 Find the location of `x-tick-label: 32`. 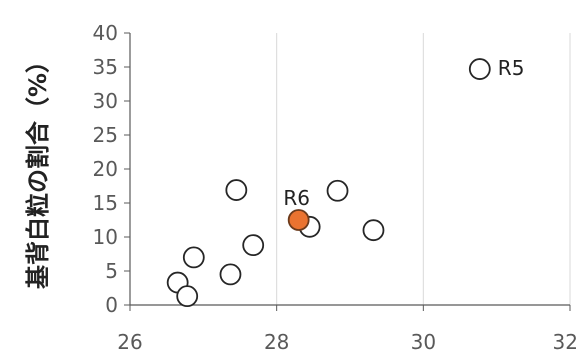

x-tick-label: 32 is located at coordinates (565, 342).